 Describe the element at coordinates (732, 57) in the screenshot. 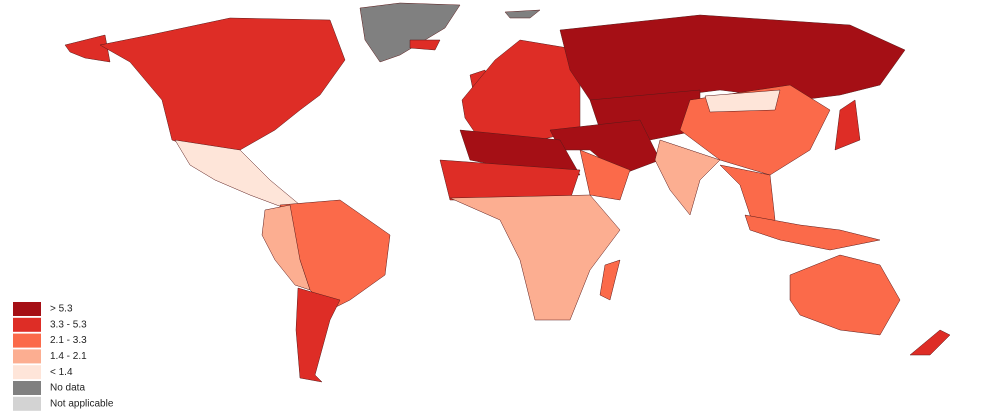

I see `russia` at that location.